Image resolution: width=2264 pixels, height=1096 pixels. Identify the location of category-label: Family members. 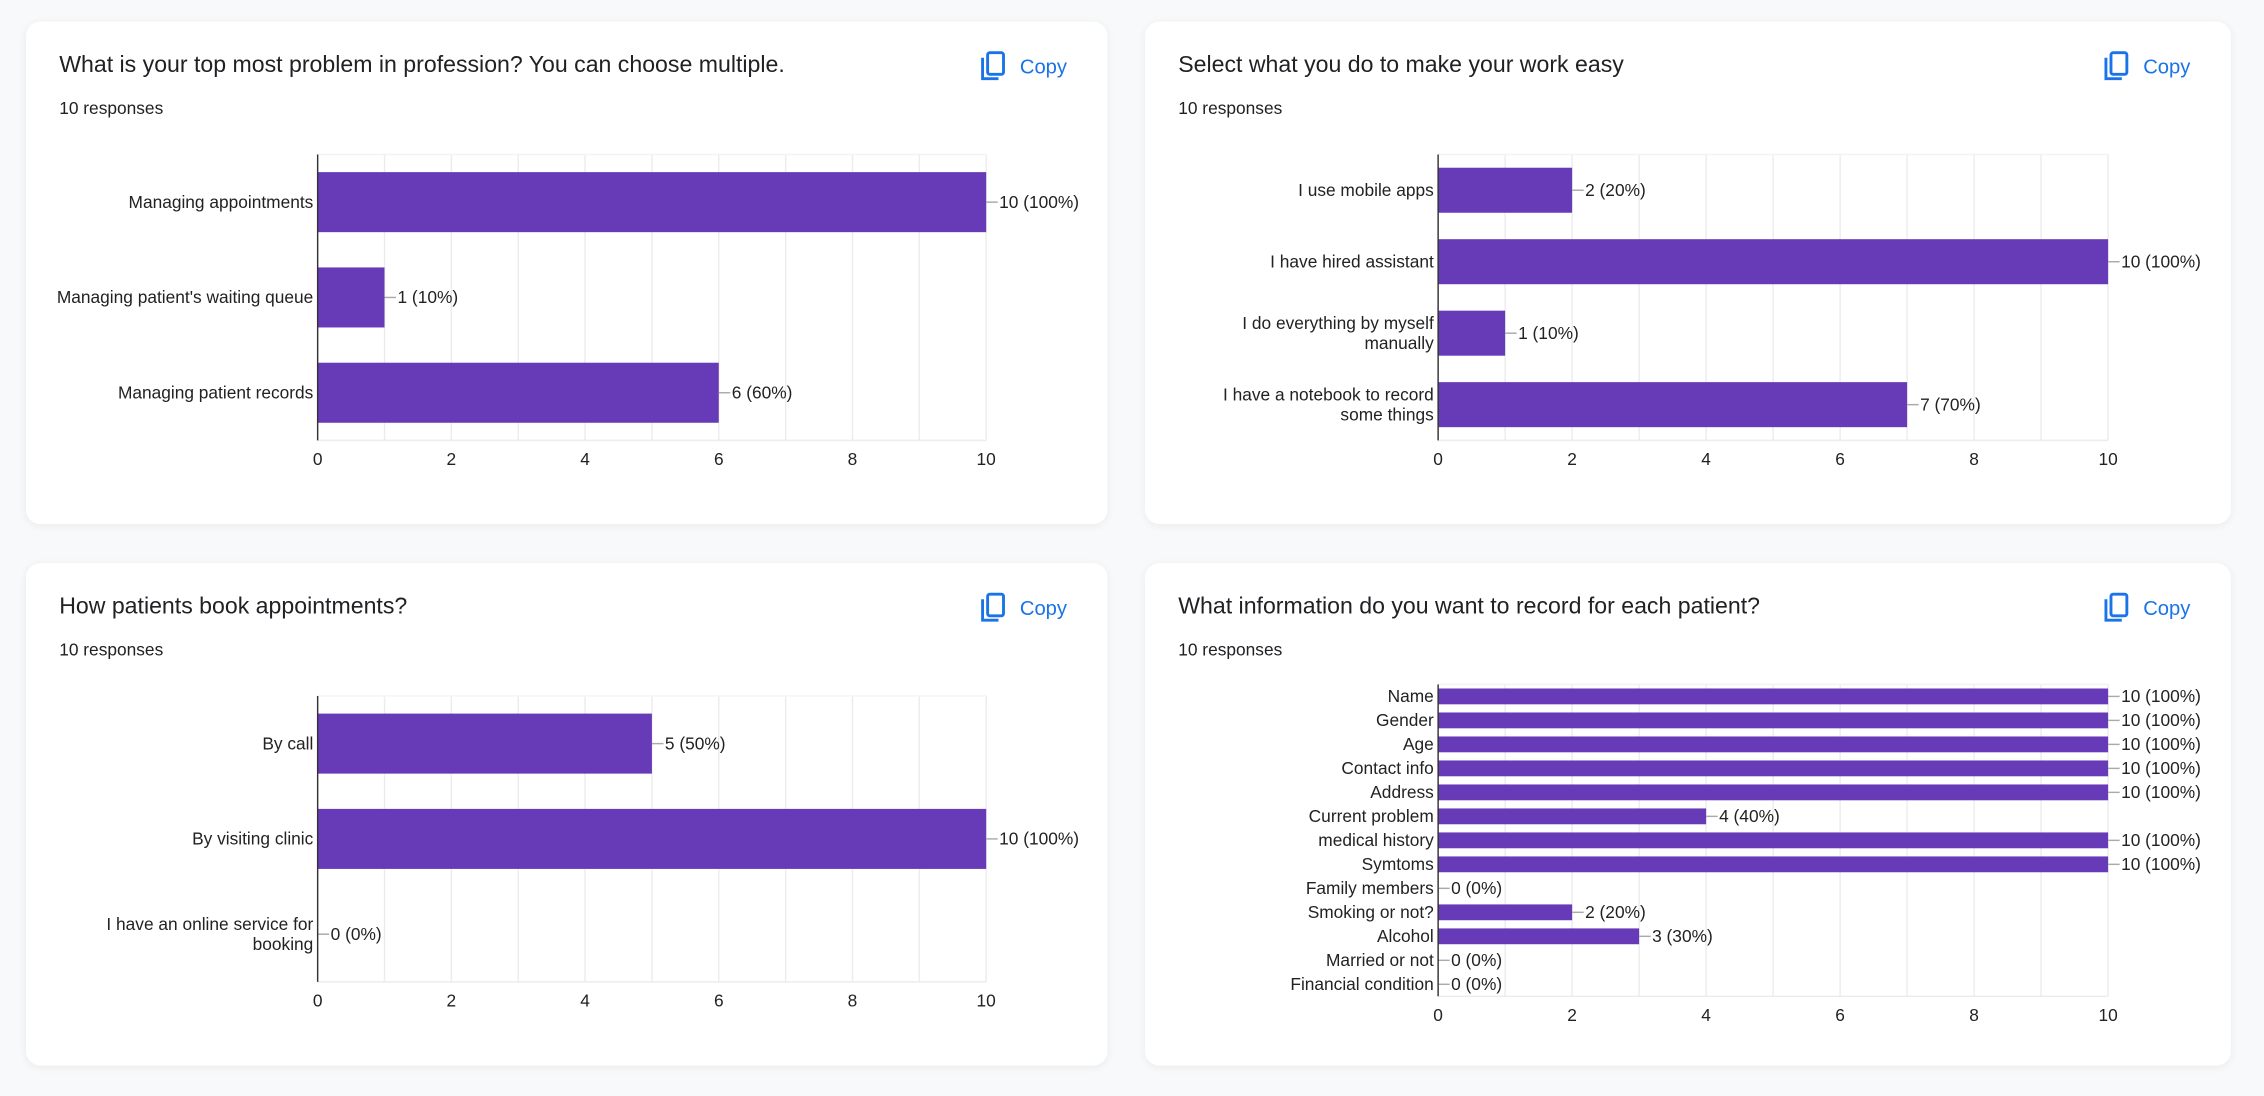
(1370, 888).